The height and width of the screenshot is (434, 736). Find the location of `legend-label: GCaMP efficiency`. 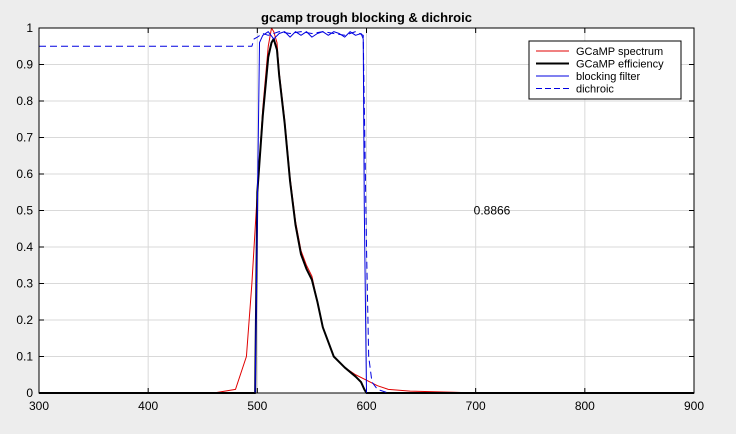

legend-label: GCaMP efficiency is located at coordinates (620, 65).